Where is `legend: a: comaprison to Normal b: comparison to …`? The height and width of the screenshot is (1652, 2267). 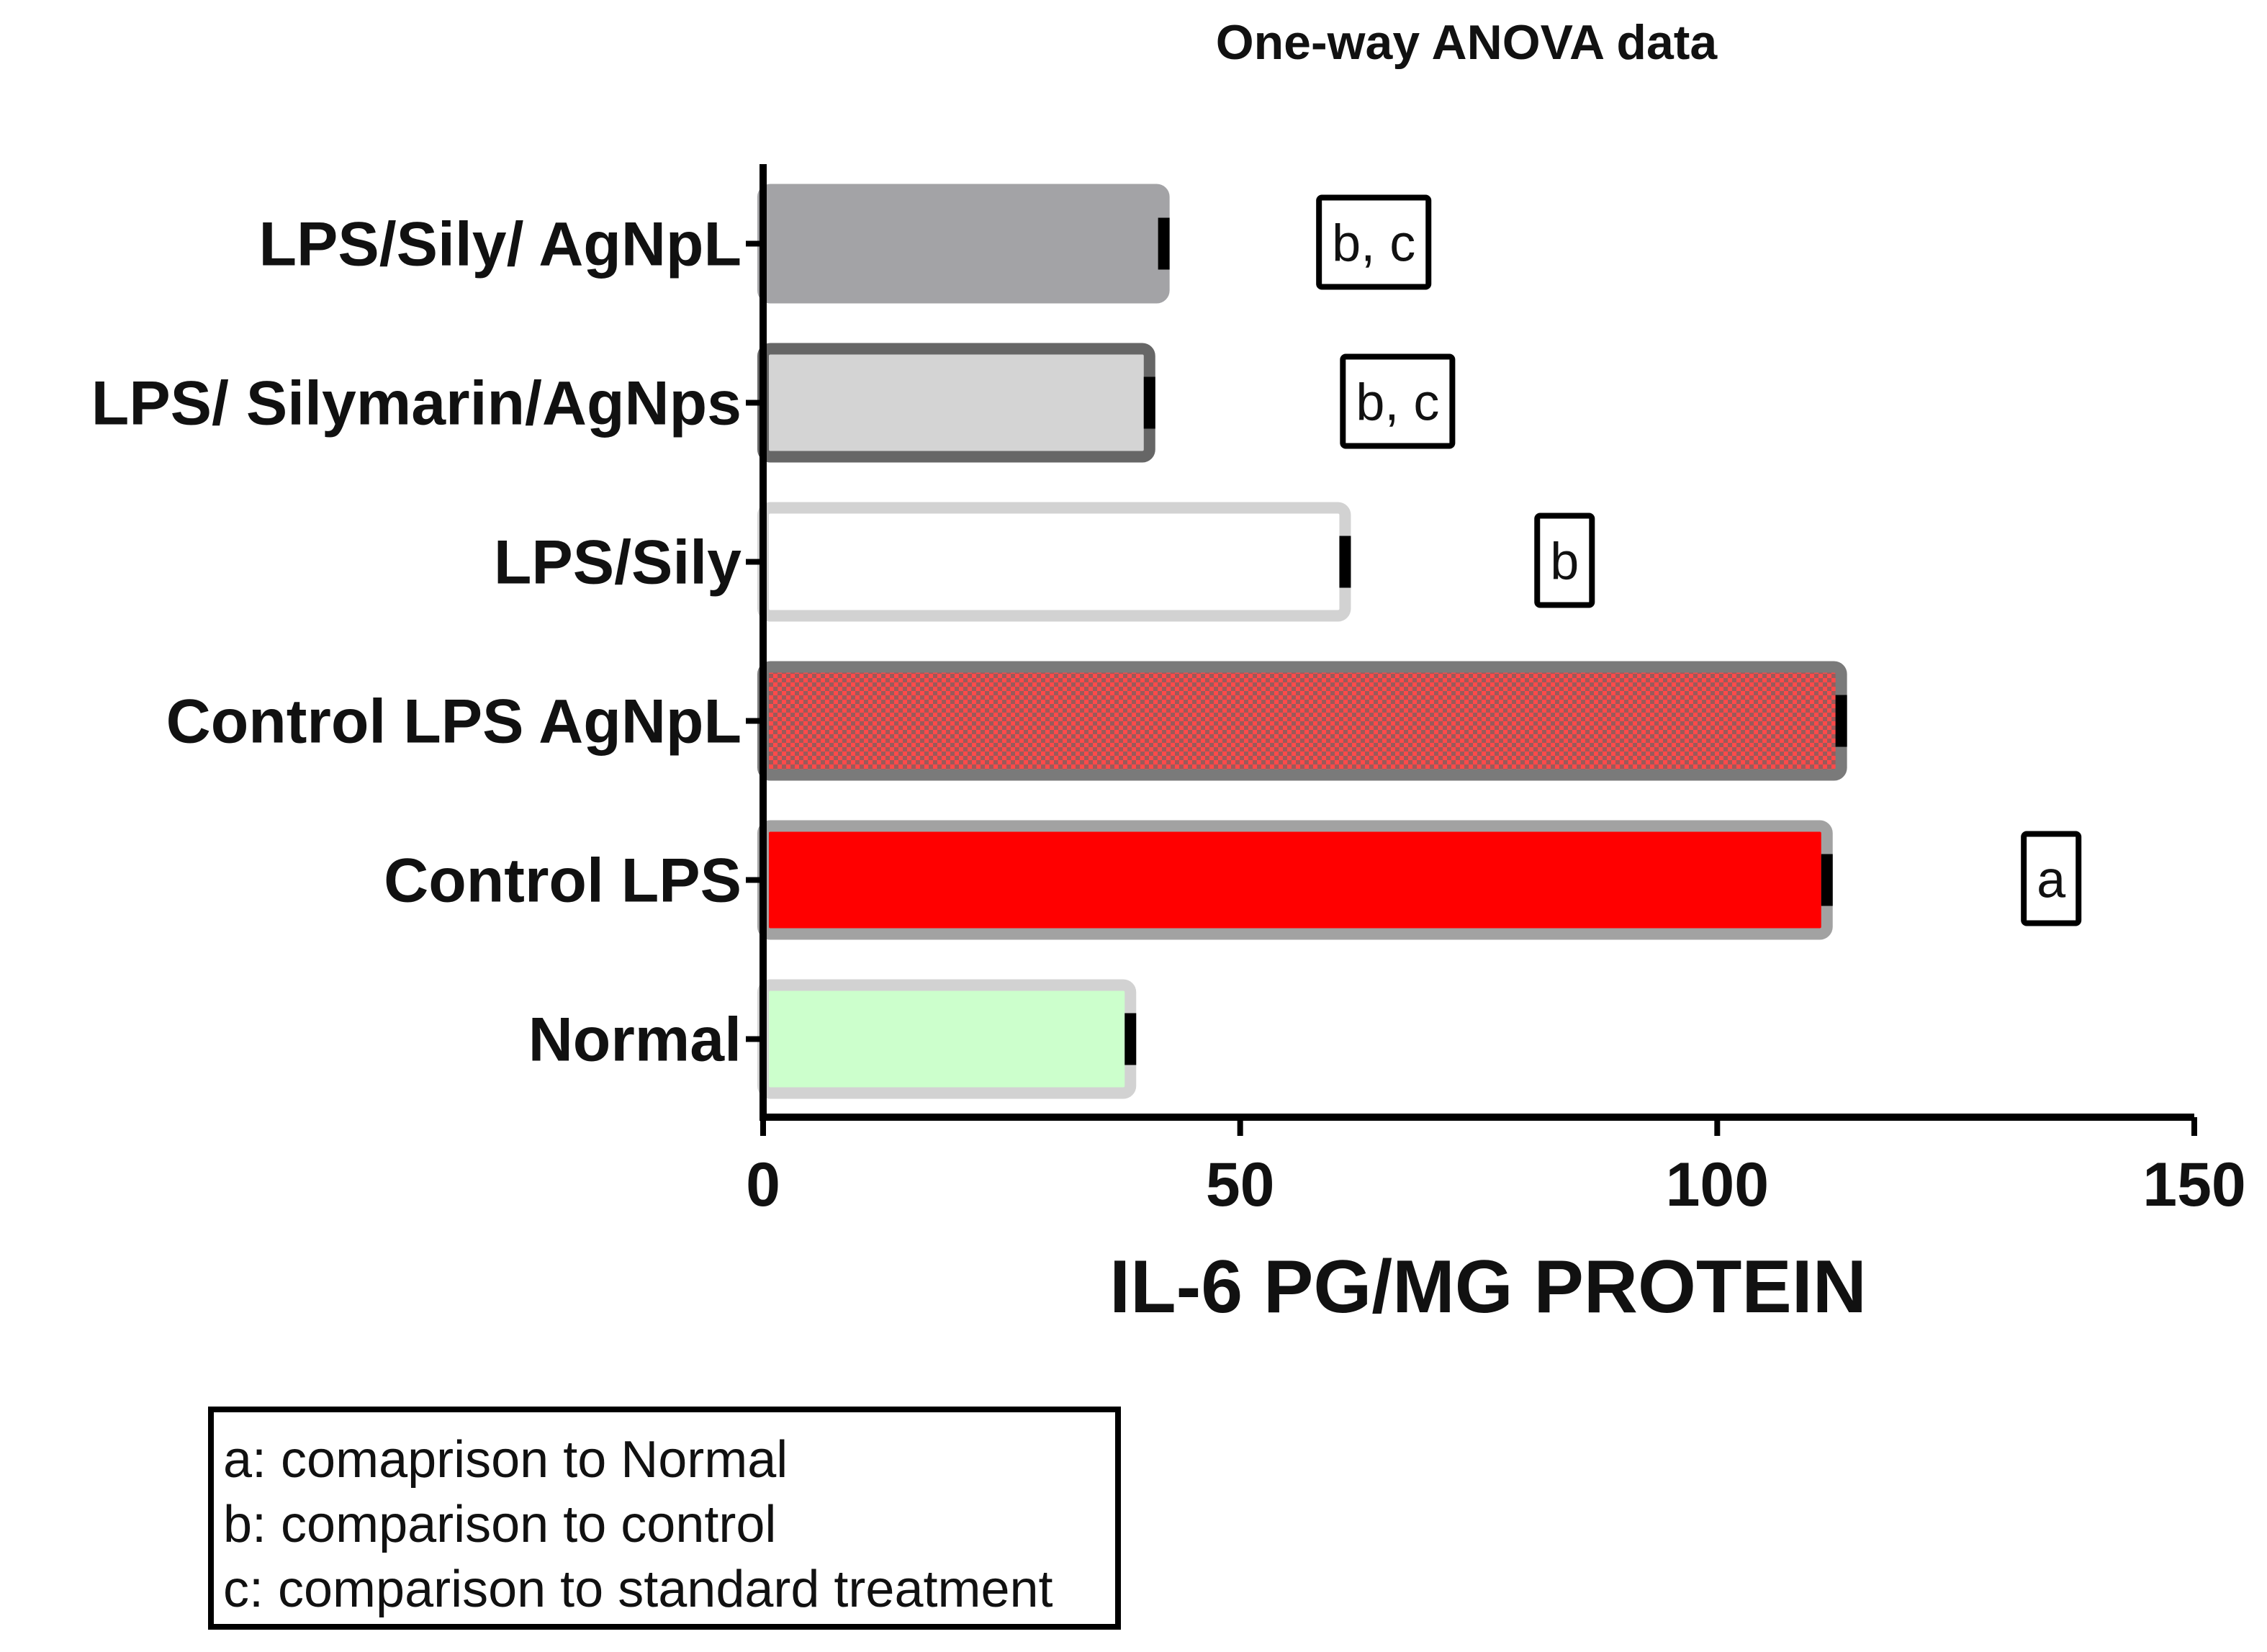 legend: a: comaprison to Normal b: comparison to … is located at coordinates (664, 1518).